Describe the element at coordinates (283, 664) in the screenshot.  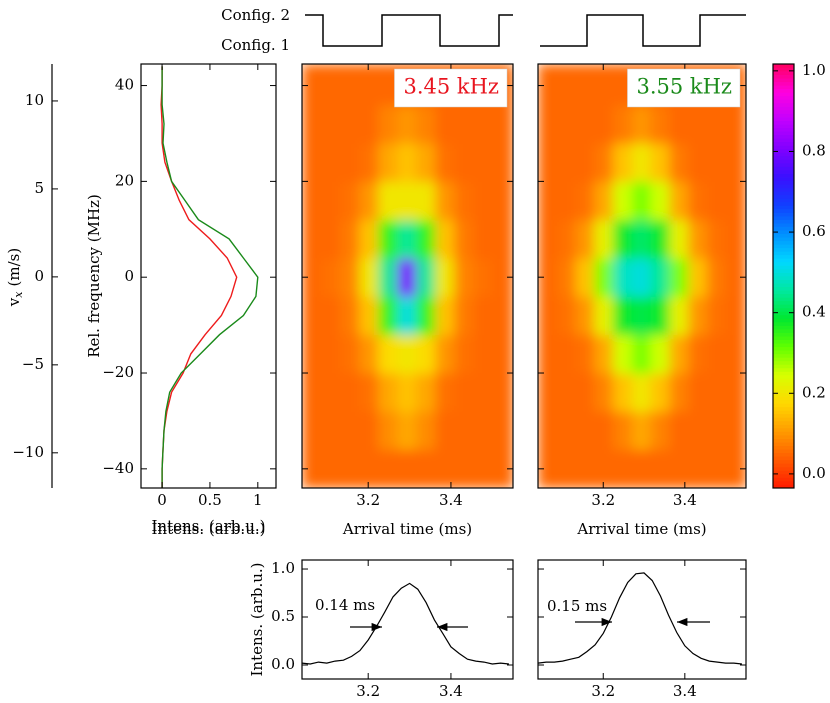
I see `y-tick-label: 0.0` at that location.